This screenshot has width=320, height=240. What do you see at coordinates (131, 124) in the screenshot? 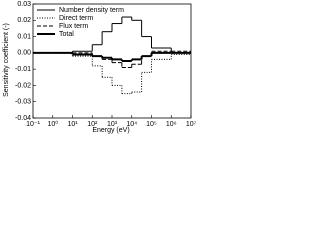
I see `x-tick-label: 10⁴` at bounding box center [131, 124].